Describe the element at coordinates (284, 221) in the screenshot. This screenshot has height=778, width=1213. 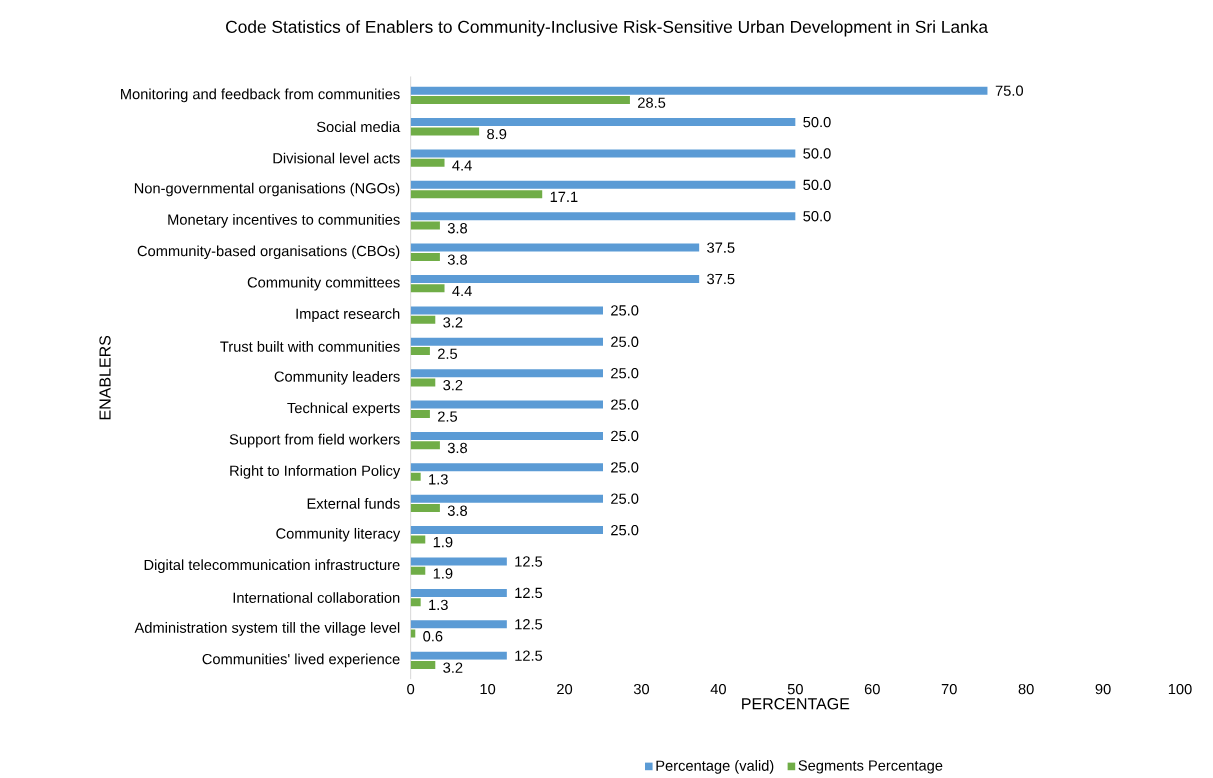
I see `y-tick-label: Monetary incentives to communities` at that location.